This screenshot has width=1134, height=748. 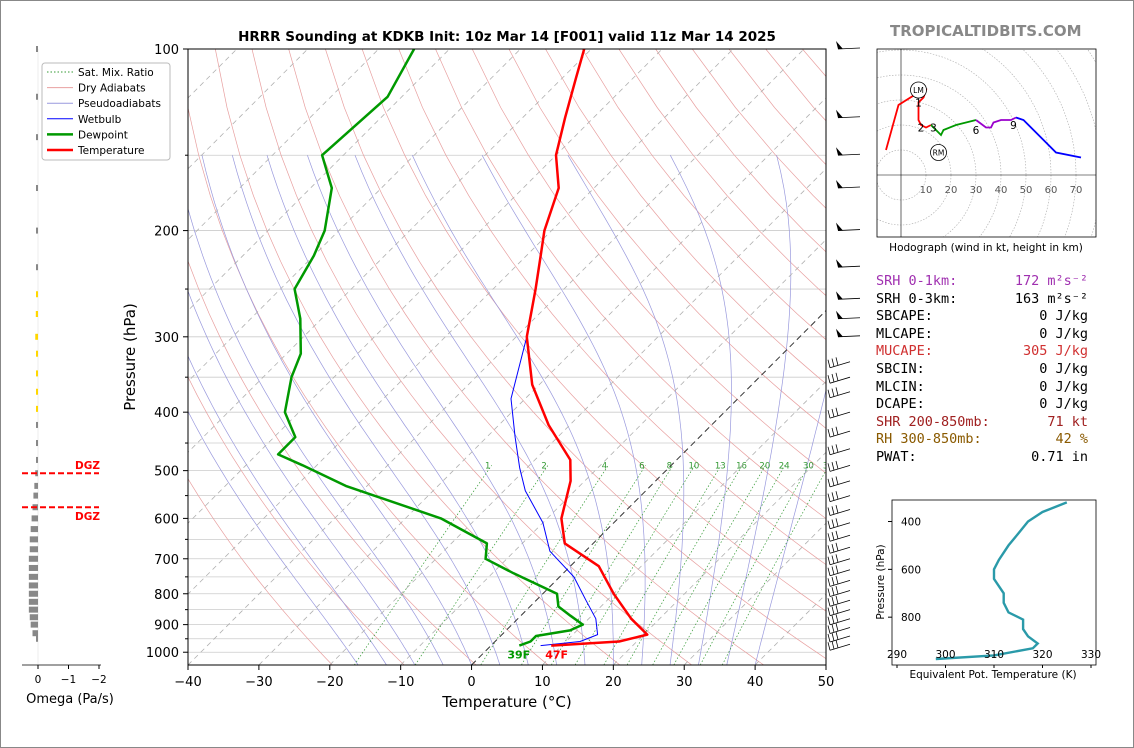 What do you see at coordinates (904, 333) in the screenshot?
I see `index-label: MLCAPE:` at bounding box center [904, 333].